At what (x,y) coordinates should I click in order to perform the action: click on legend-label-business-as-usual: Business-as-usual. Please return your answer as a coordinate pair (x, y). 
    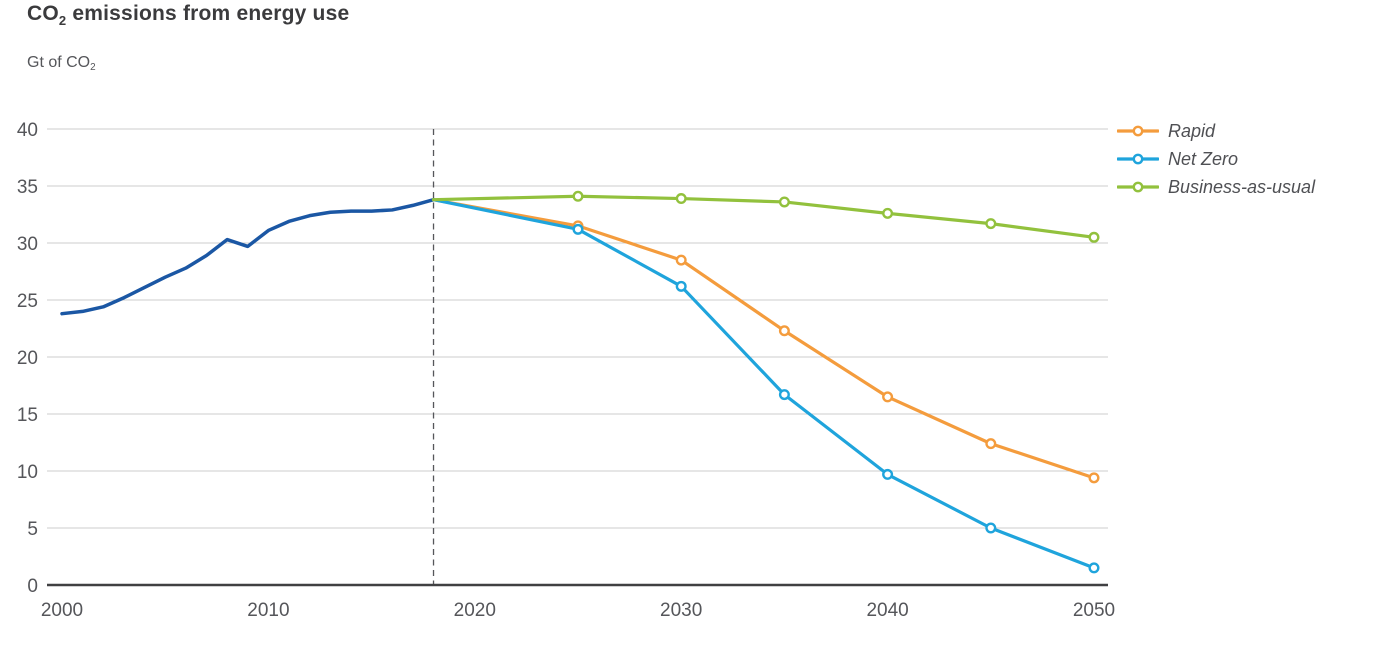
    Looking at the image, I should click on (1242, 186).